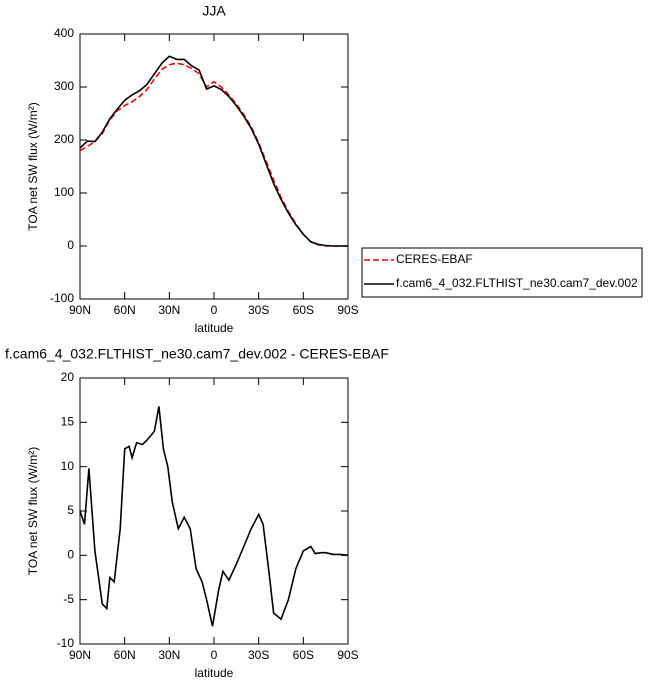  I want to click on y-tick-label: 10, so click(68, 466).